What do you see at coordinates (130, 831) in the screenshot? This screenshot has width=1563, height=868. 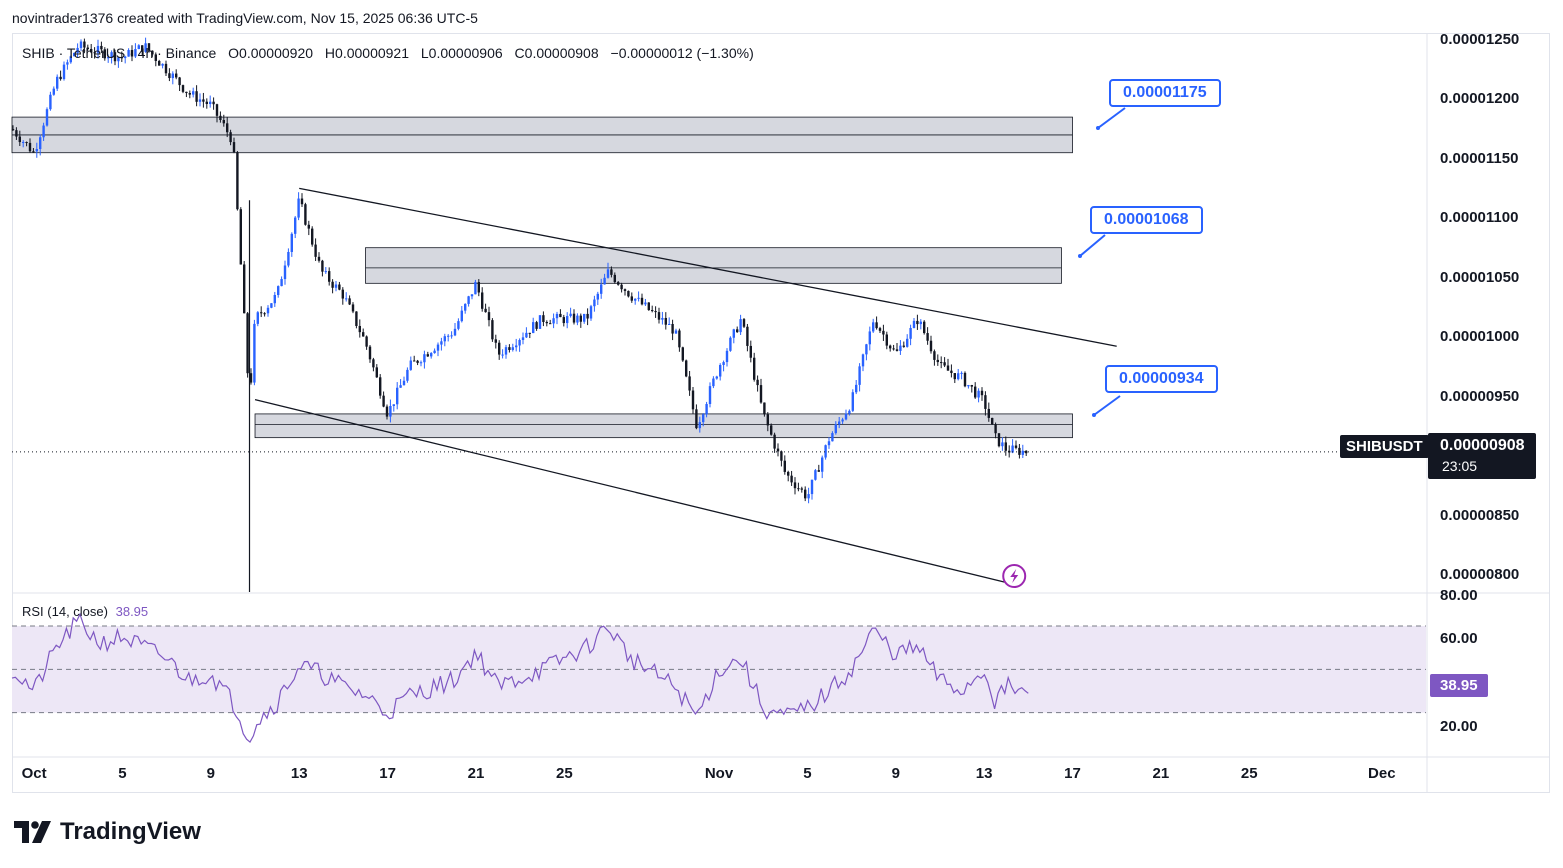 I see `tradingview-logo-text: TradingView` at bounding box center [130, 831].